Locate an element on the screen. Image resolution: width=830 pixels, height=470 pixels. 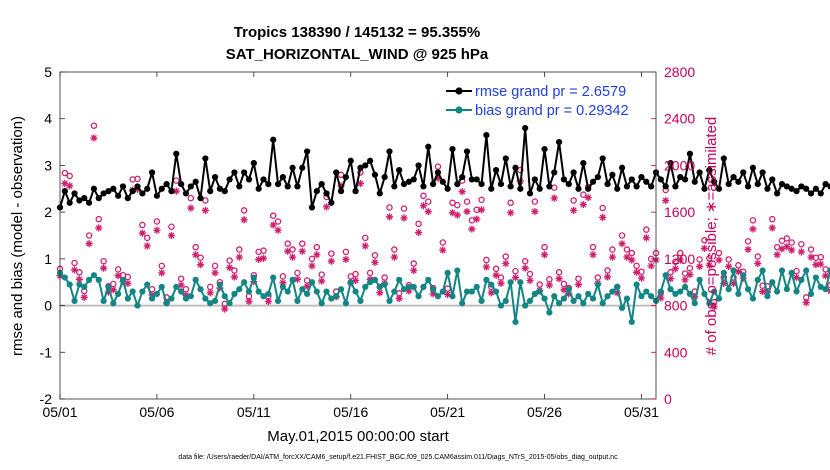
x-axis-label: May.01,2015 00:00:00 start is located at coordinates (358, 436).